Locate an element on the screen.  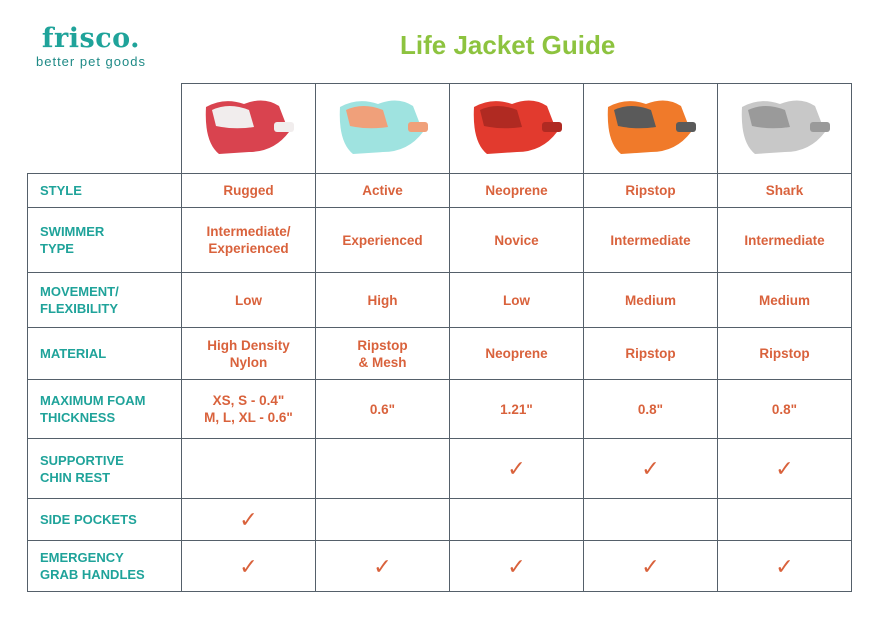
red-neoprene-life-jacket-image is located at coordinates (517, 126).